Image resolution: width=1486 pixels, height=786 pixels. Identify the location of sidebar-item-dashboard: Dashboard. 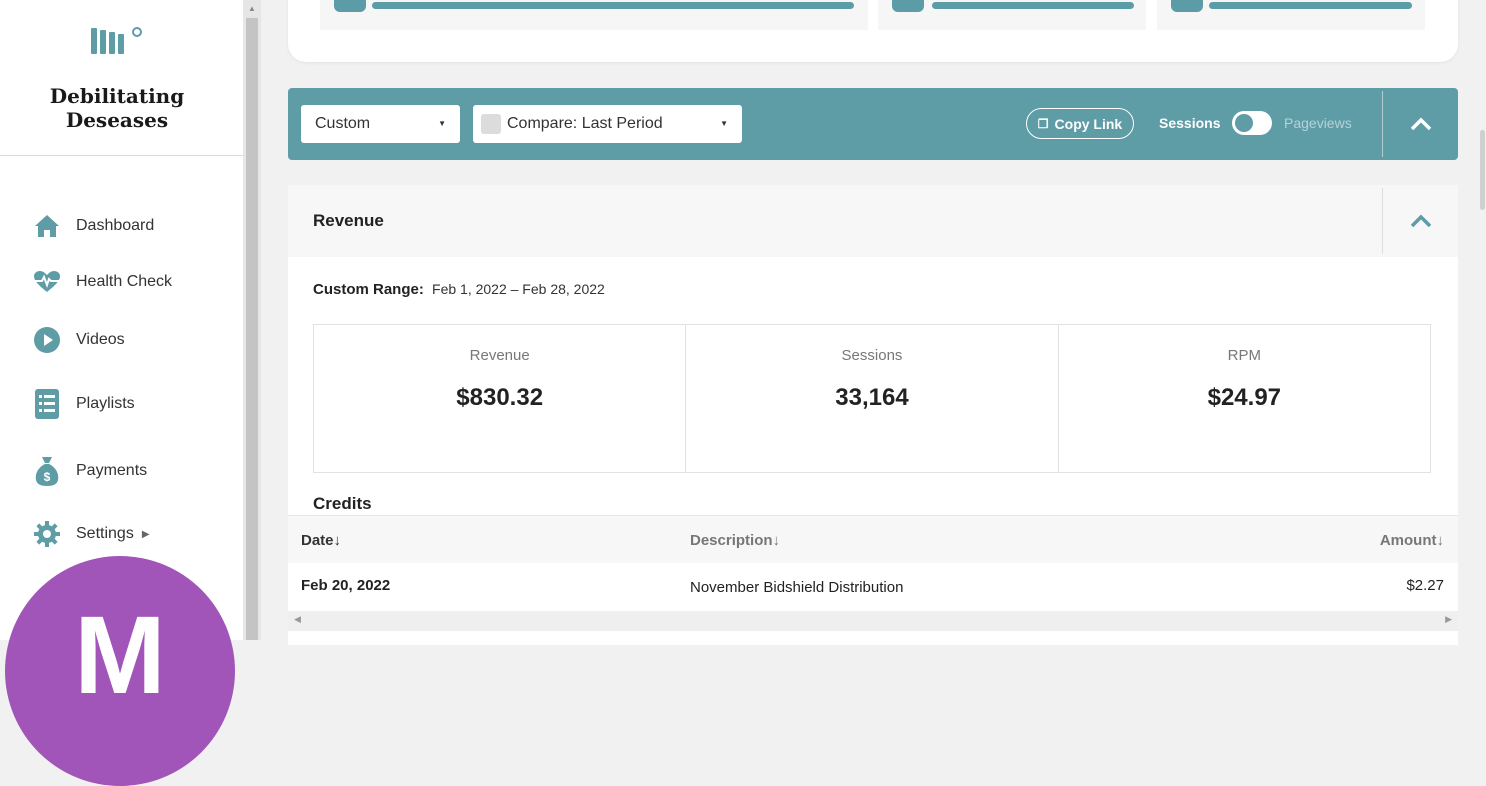
(93, 226).